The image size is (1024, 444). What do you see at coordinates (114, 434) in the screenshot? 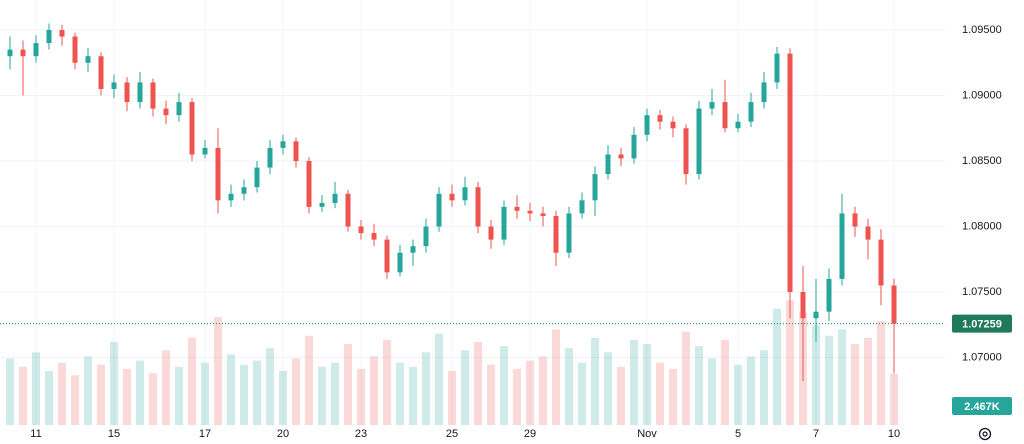
I see `x-tick-label: 15` at bounding box center [114, 434].